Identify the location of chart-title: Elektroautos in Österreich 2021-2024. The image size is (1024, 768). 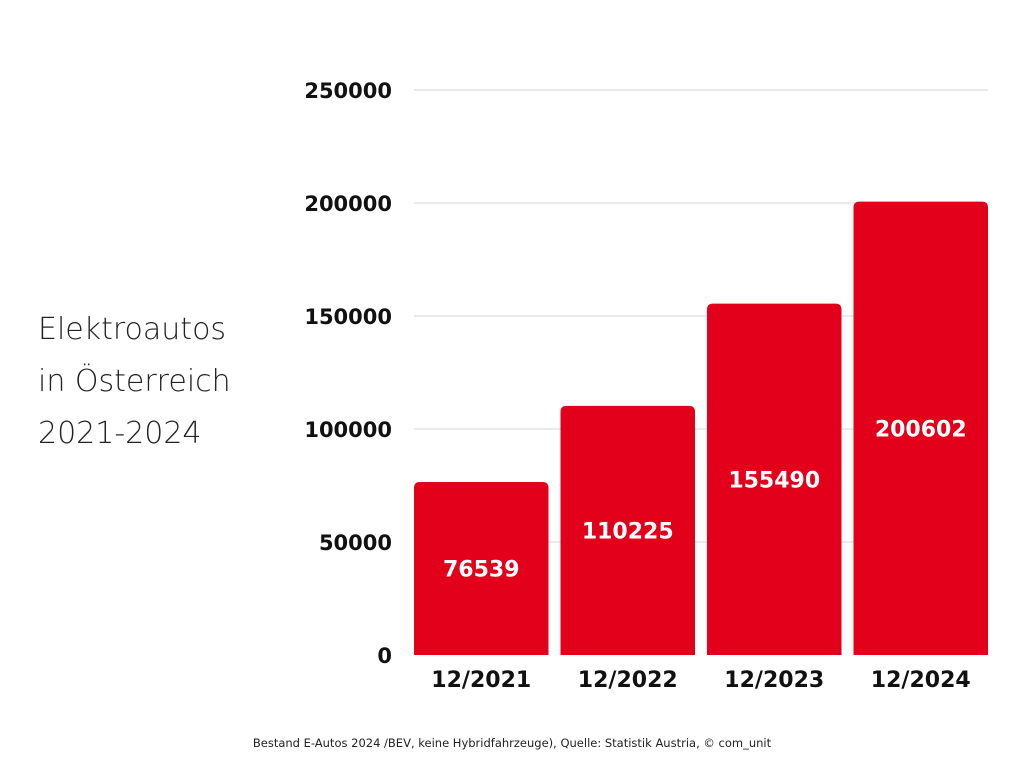
(134, 382).